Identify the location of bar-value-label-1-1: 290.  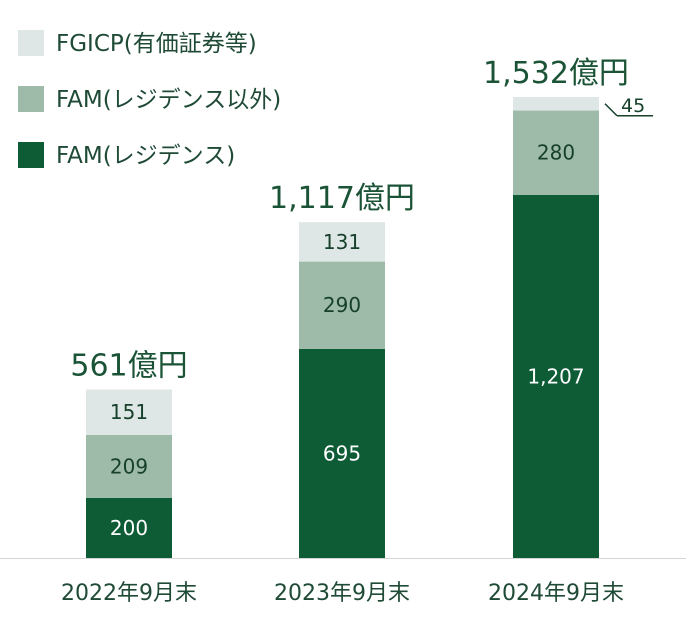
(342, 305).